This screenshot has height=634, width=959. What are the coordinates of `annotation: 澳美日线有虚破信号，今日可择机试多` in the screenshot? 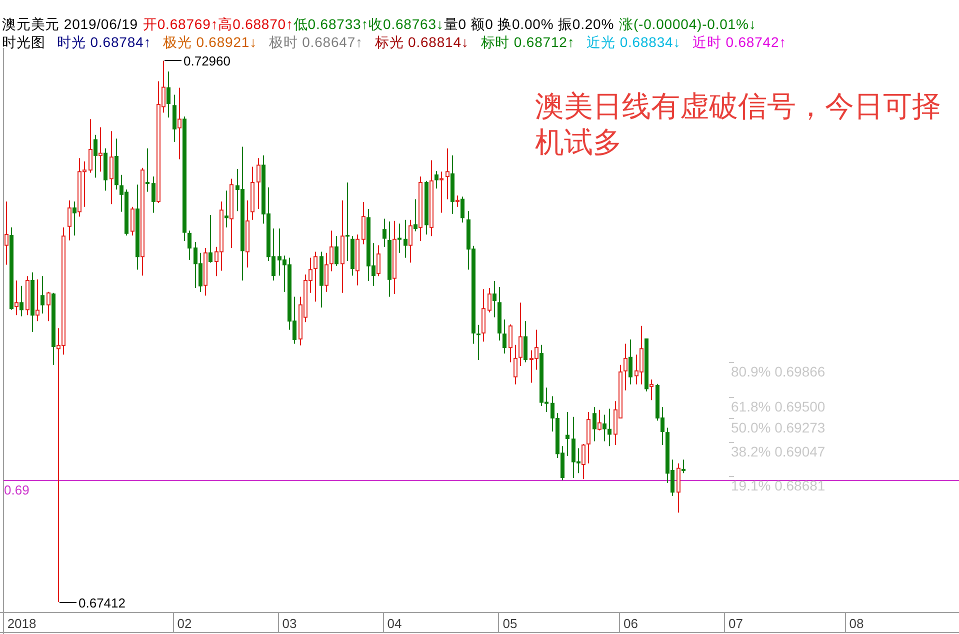 It's located at (738, 125).